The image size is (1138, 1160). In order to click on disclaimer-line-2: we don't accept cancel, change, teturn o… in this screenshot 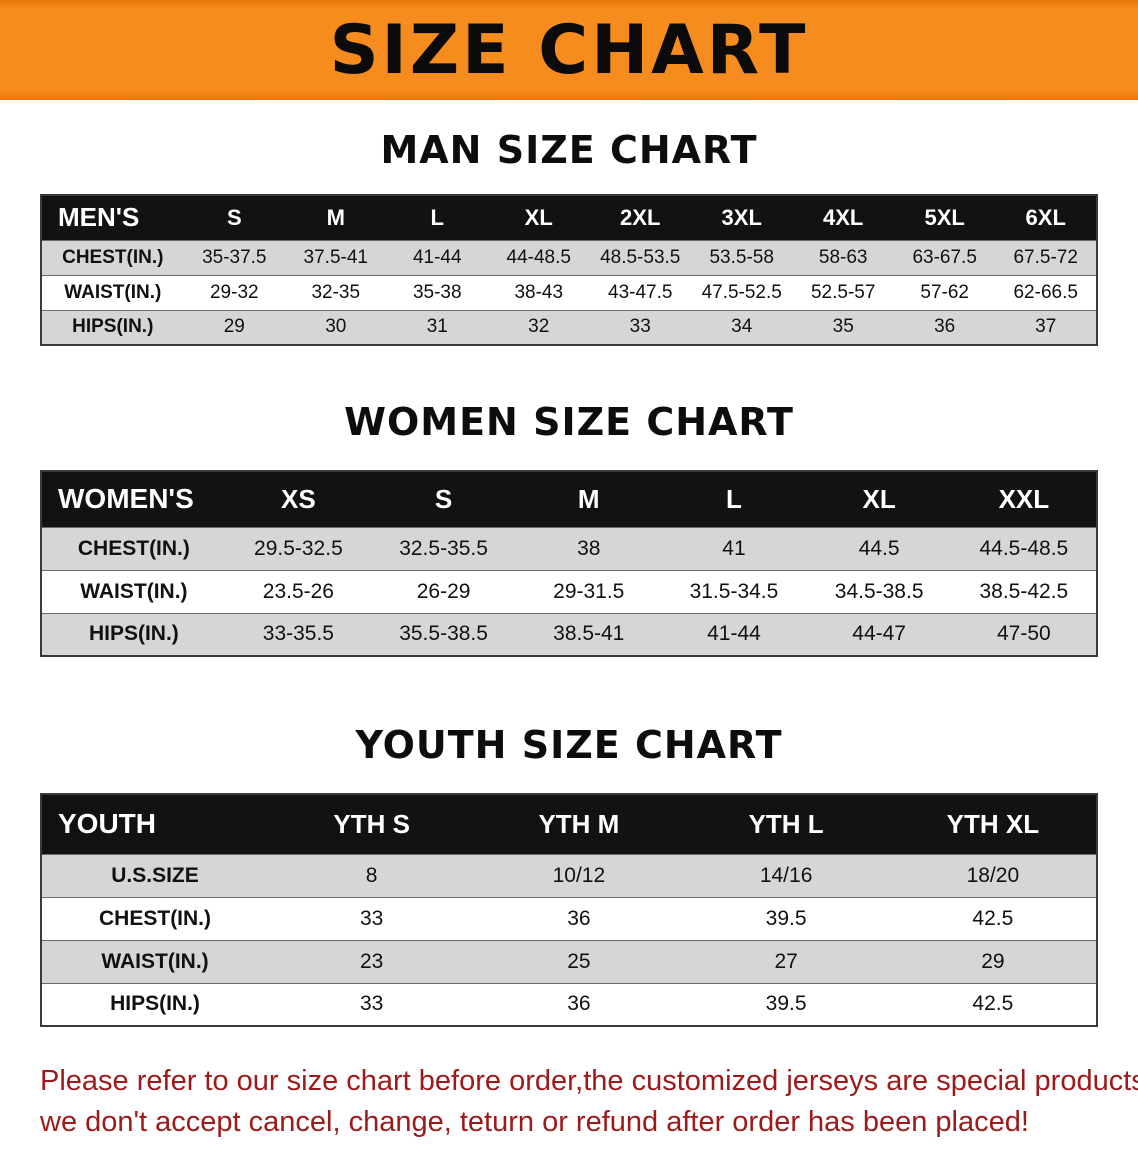, I will do `click(534, 1121)`.